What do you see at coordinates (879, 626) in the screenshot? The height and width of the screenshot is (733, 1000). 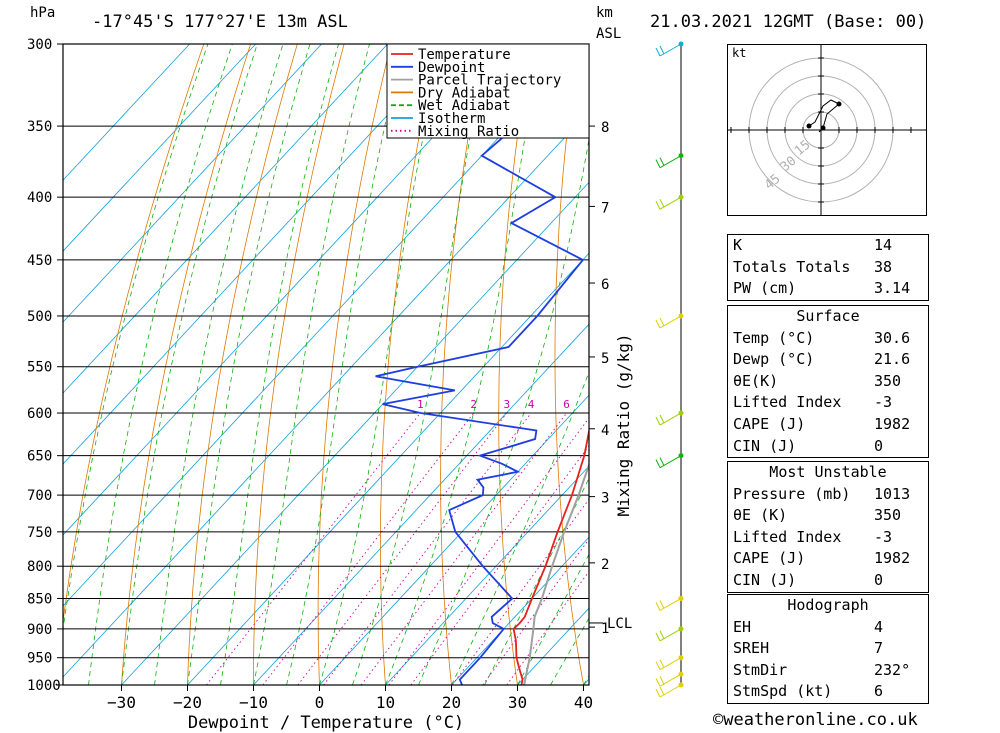 I see `row-value: 4` at bounding box center [879, 626].